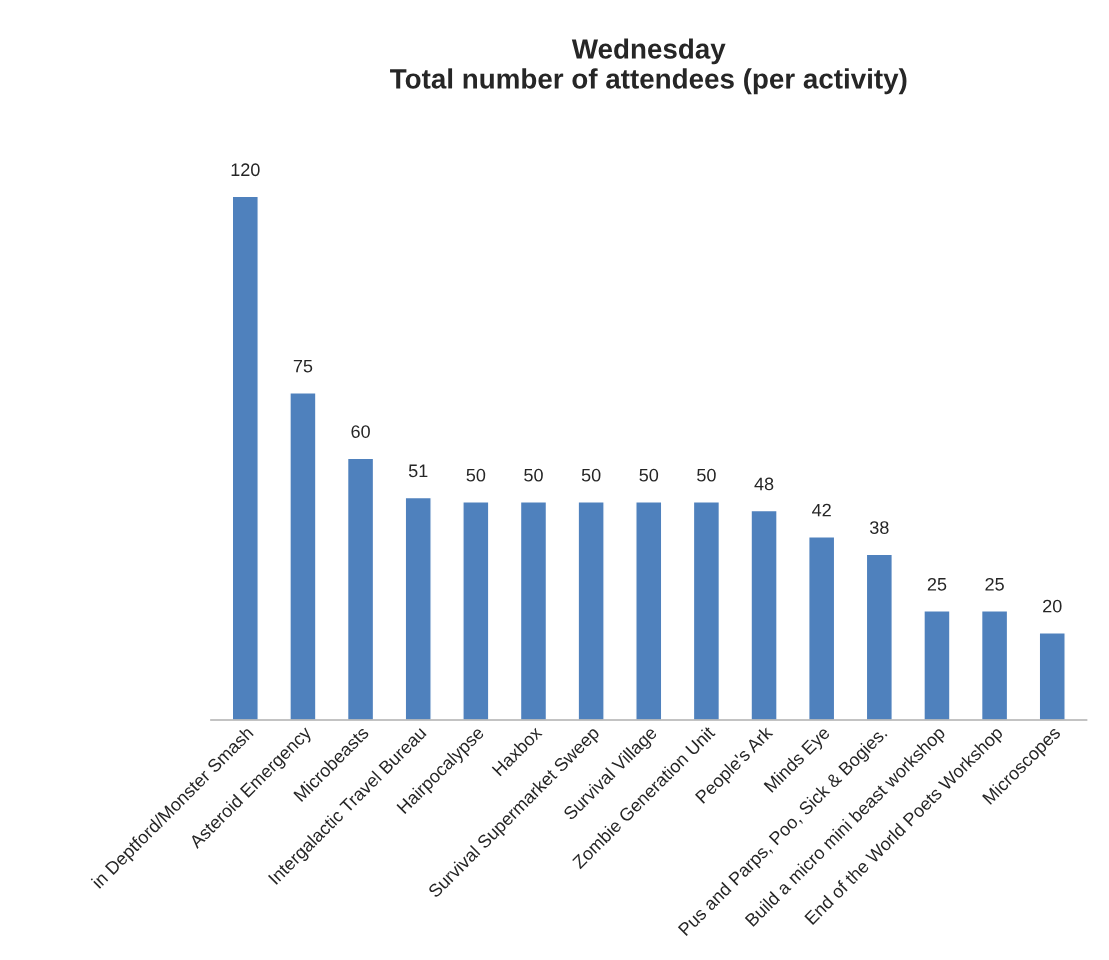 The height and width of the screenshot is (960, 1109). Describe the element at coordinates (1052, 606) in the screenshot. I see `data-label: 20` at that location.